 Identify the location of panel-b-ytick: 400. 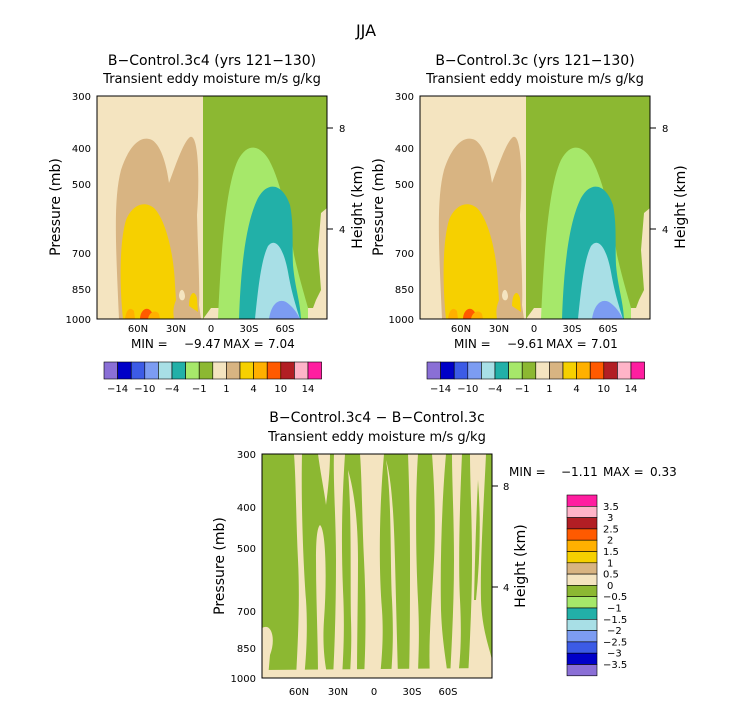
(404, 149).